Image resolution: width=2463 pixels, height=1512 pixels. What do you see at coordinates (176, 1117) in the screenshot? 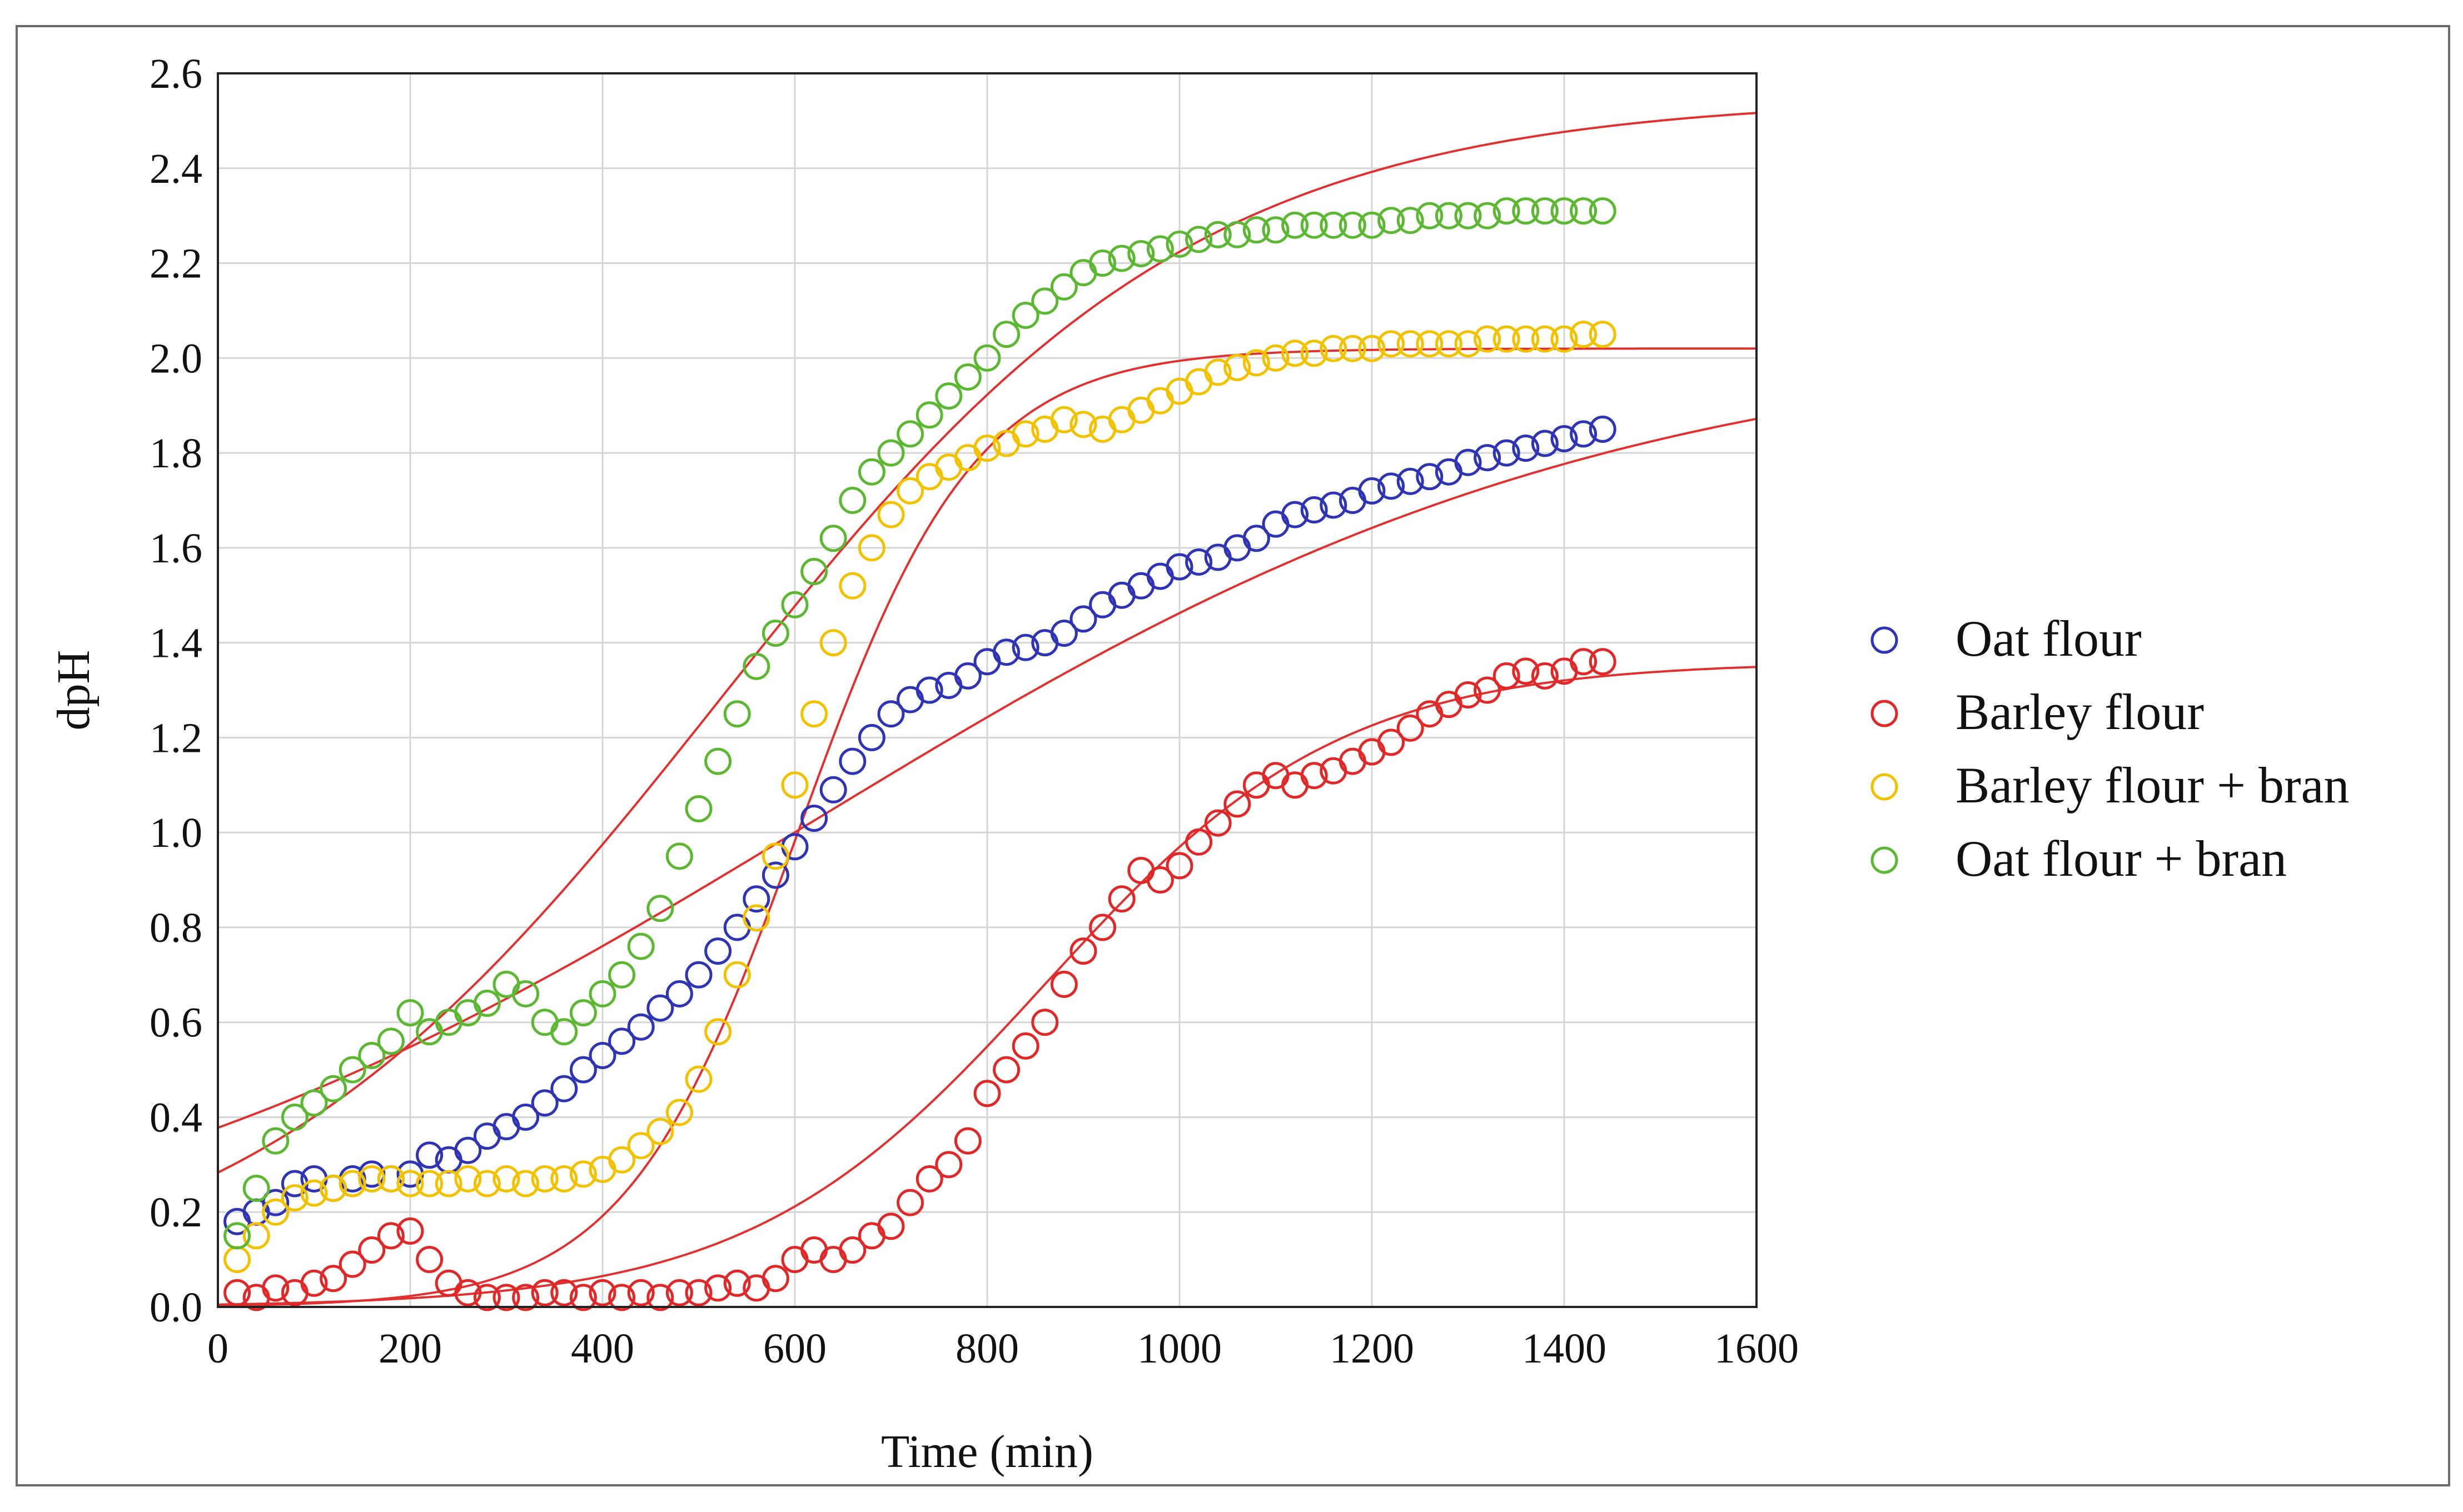
I see `y-tick-label: 0.4` at bounding box center [176, 1117].